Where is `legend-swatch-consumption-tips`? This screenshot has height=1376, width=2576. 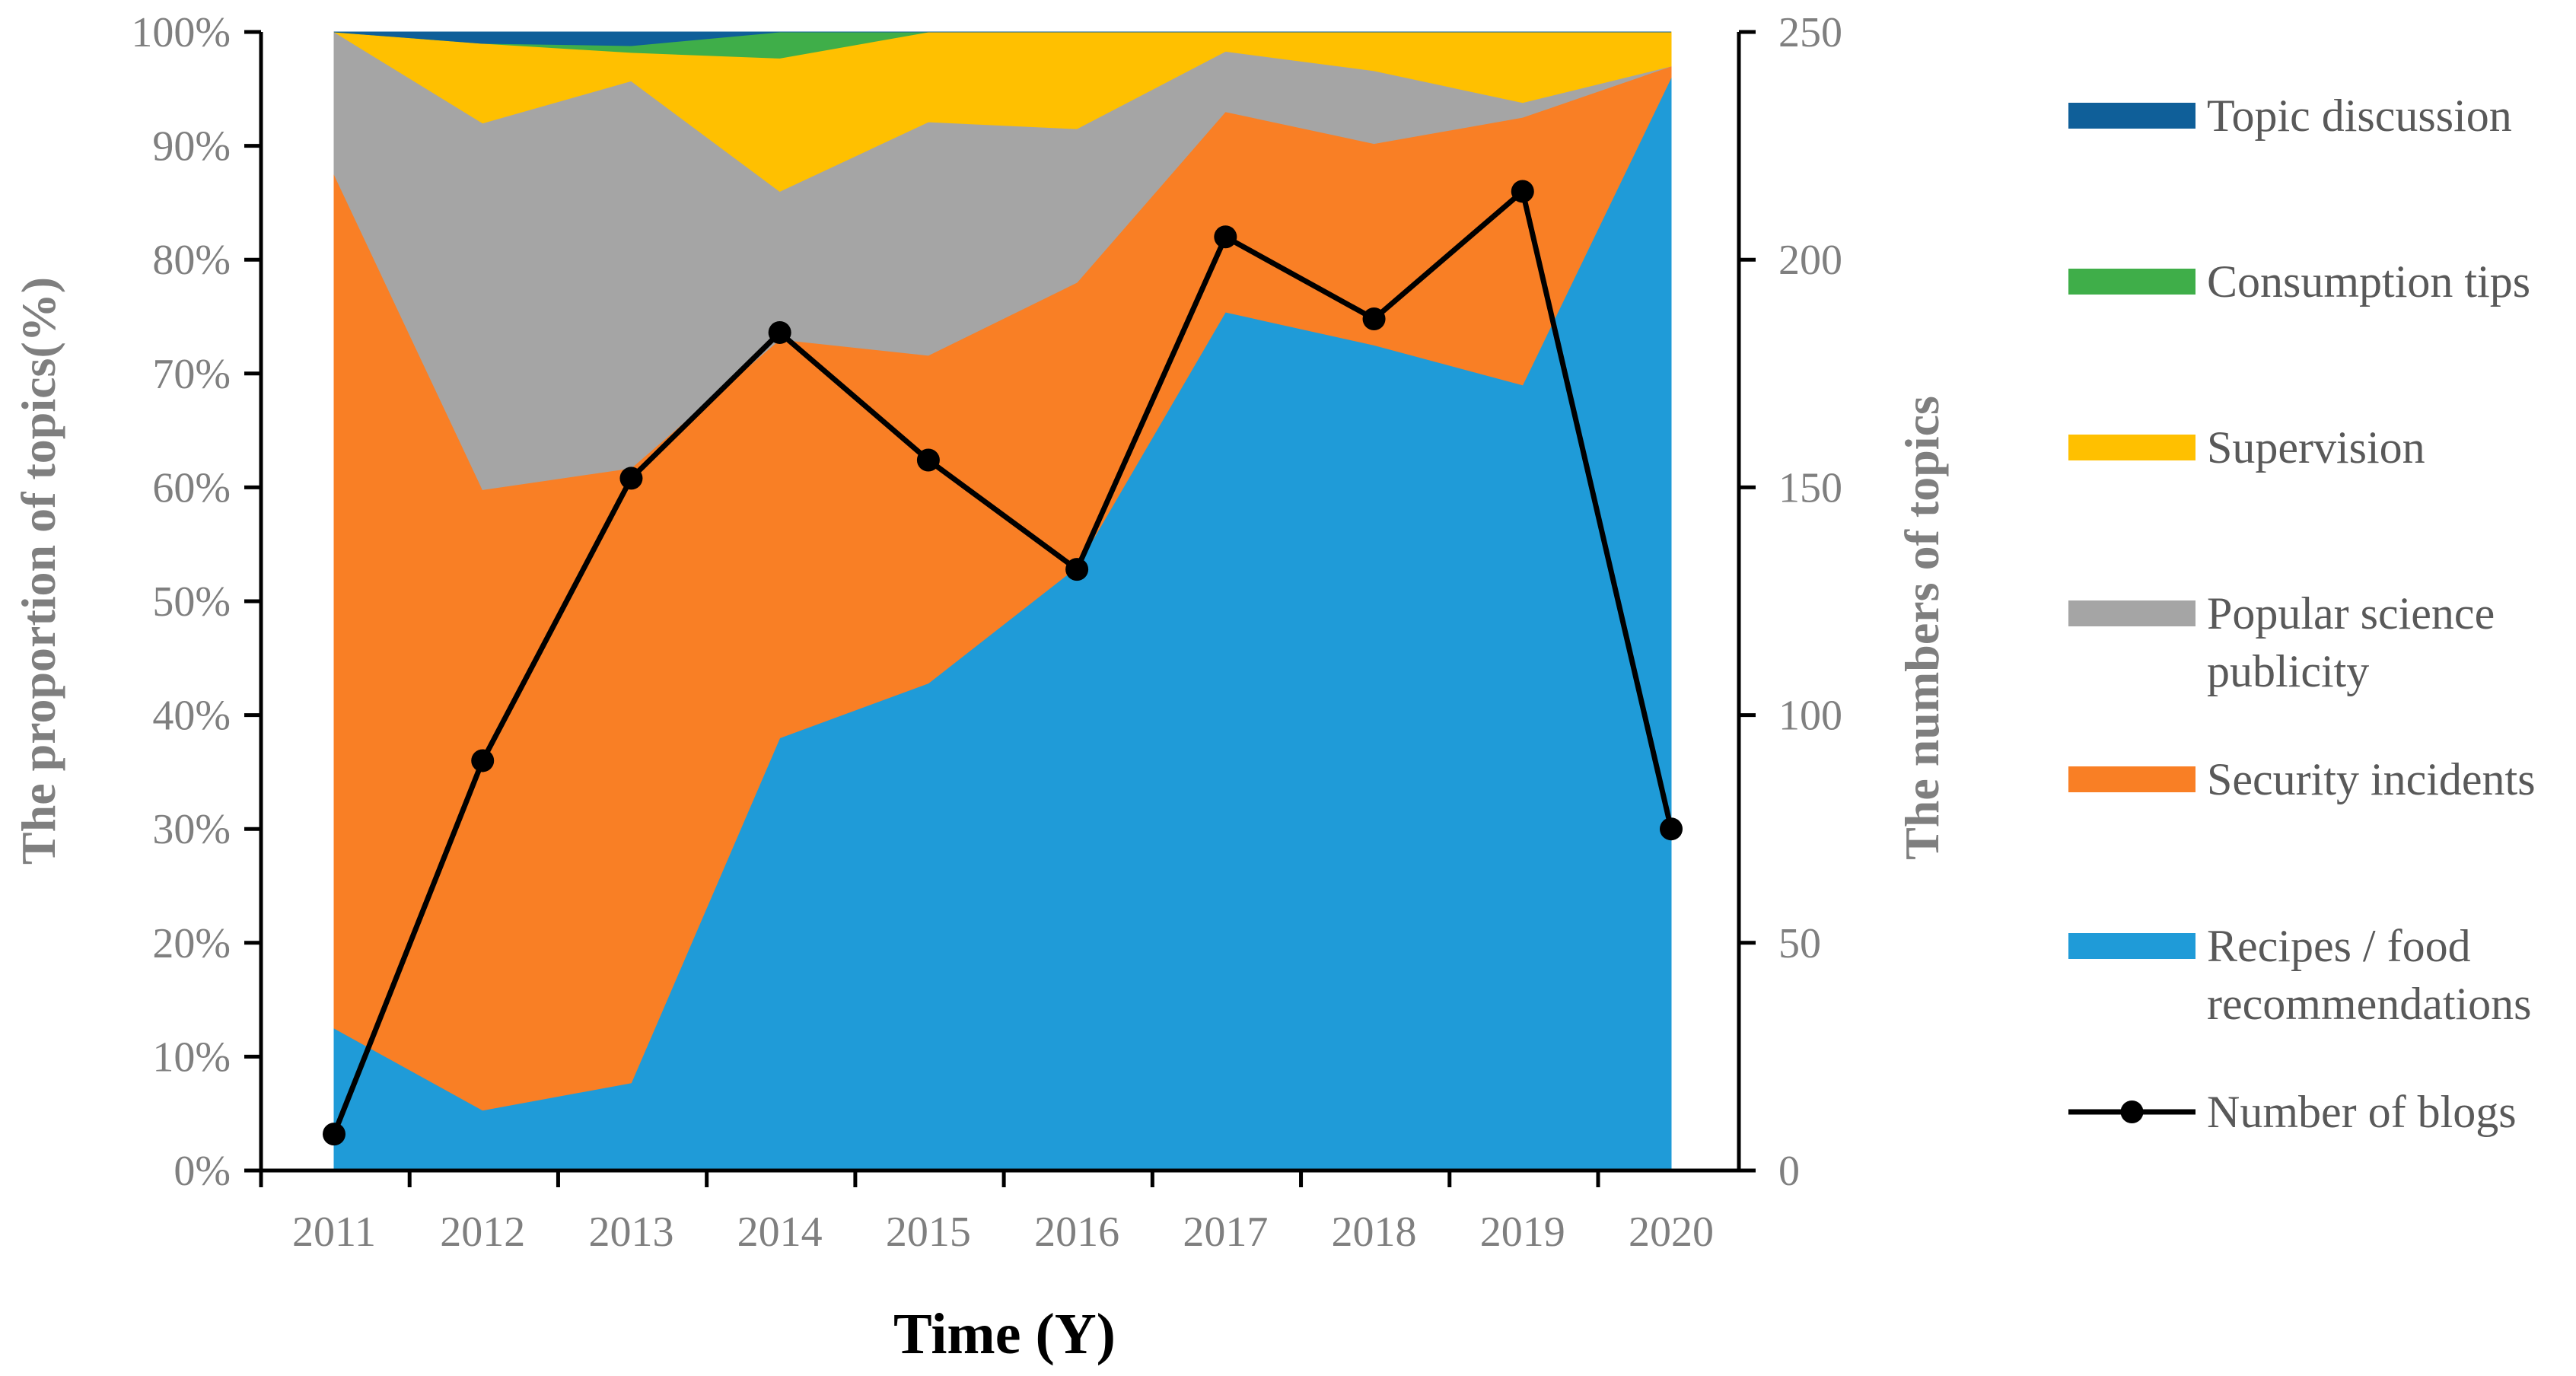 legend-swatch-consumption-tips is located at coordinates (2131, 282).